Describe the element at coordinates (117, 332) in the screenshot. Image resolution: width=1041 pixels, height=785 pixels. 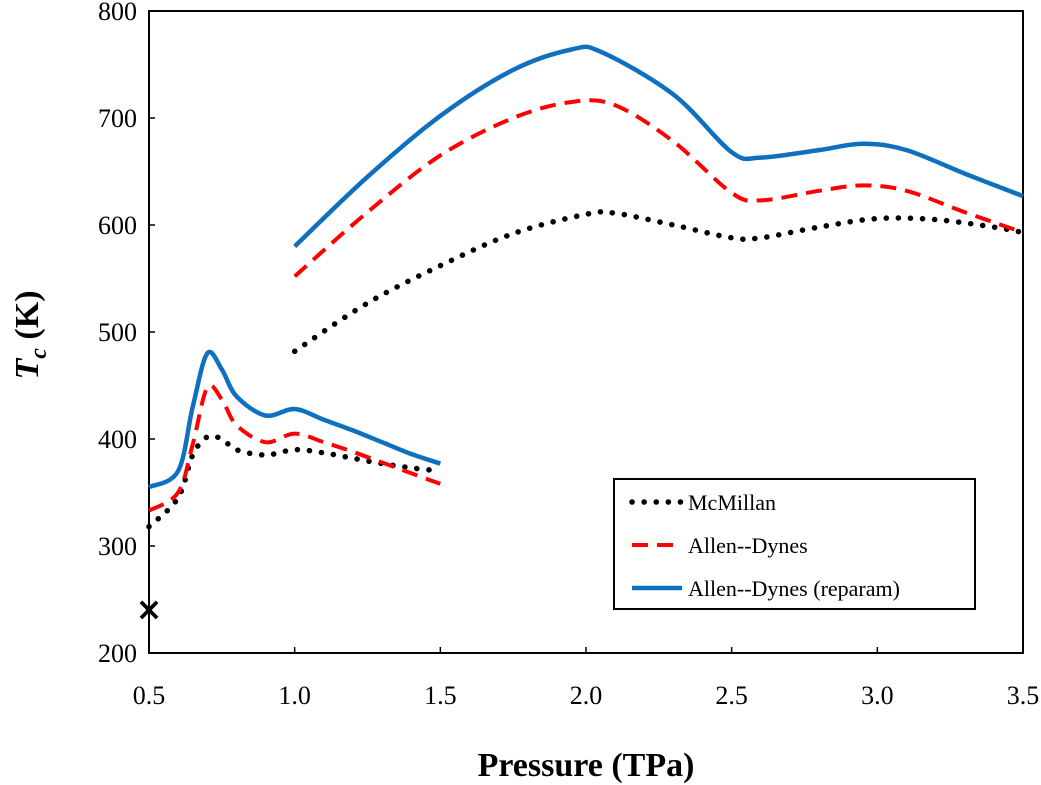
I see `y-tick-label: 500` at that location.